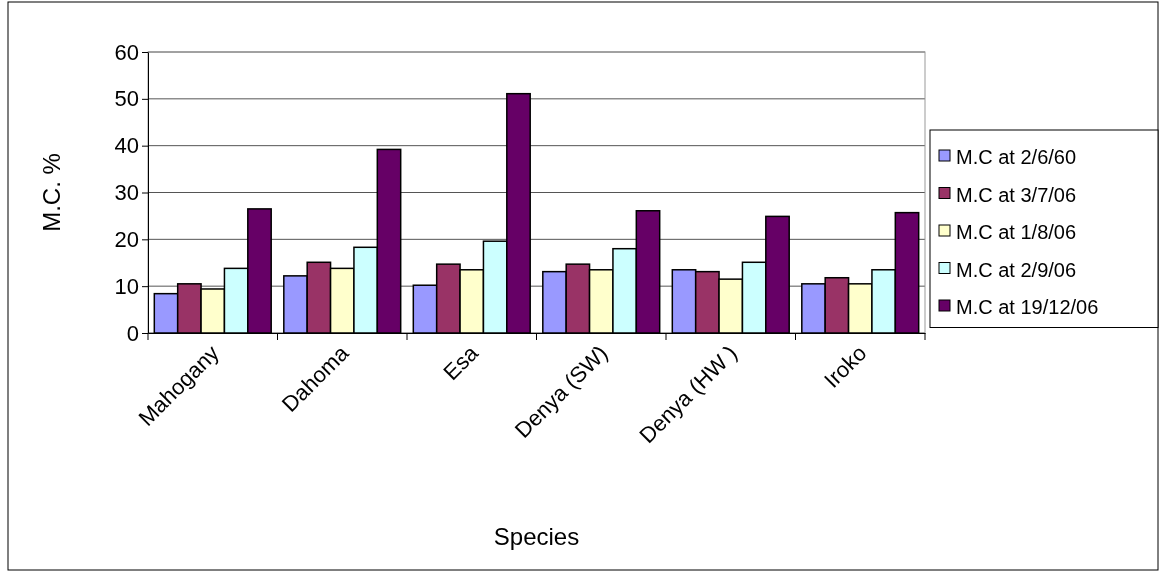 This screenshot has width=1163, height=574. I want to click on y-tick-label: 20, so click(126, 239).